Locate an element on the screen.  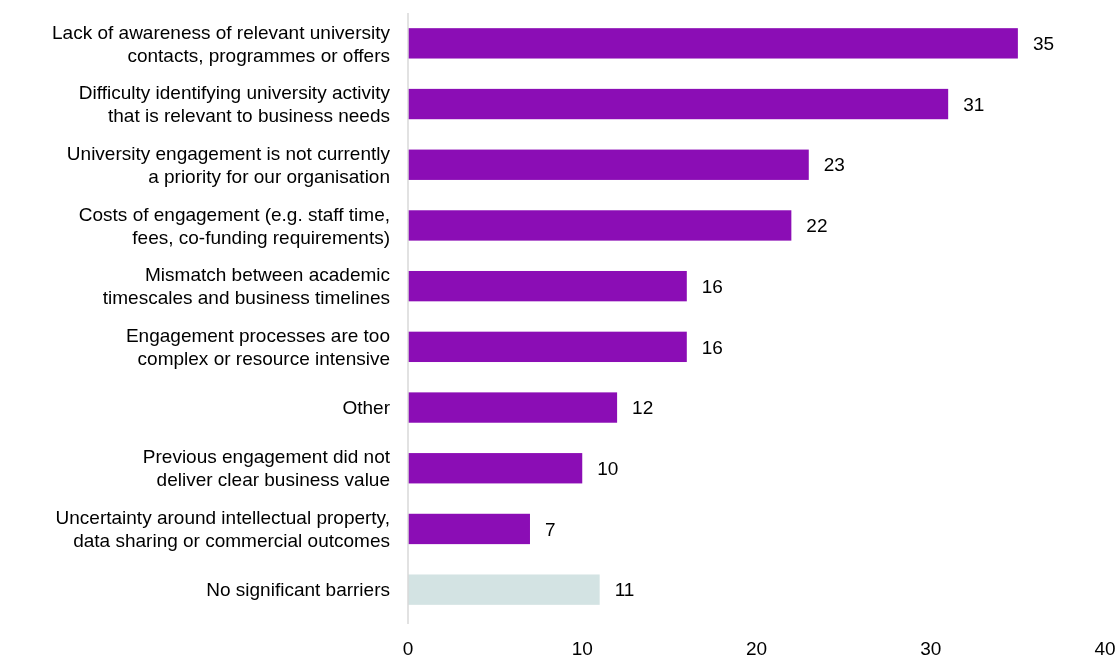
x-tick-label: 30 is located at coordinates (931, 648).